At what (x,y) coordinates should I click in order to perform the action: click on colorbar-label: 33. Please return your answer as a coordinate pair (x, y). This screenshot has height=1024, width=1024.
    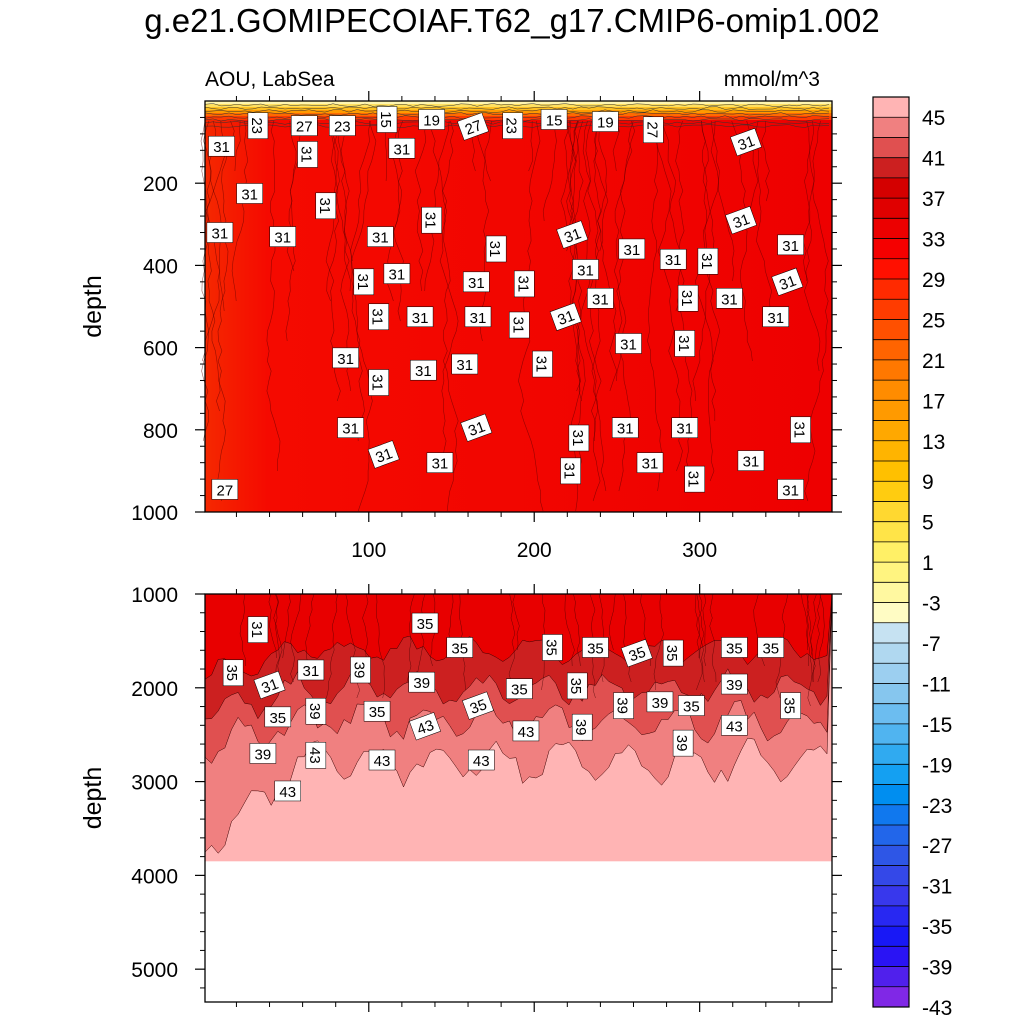
    Looking at the image, I should click on (933, 240).